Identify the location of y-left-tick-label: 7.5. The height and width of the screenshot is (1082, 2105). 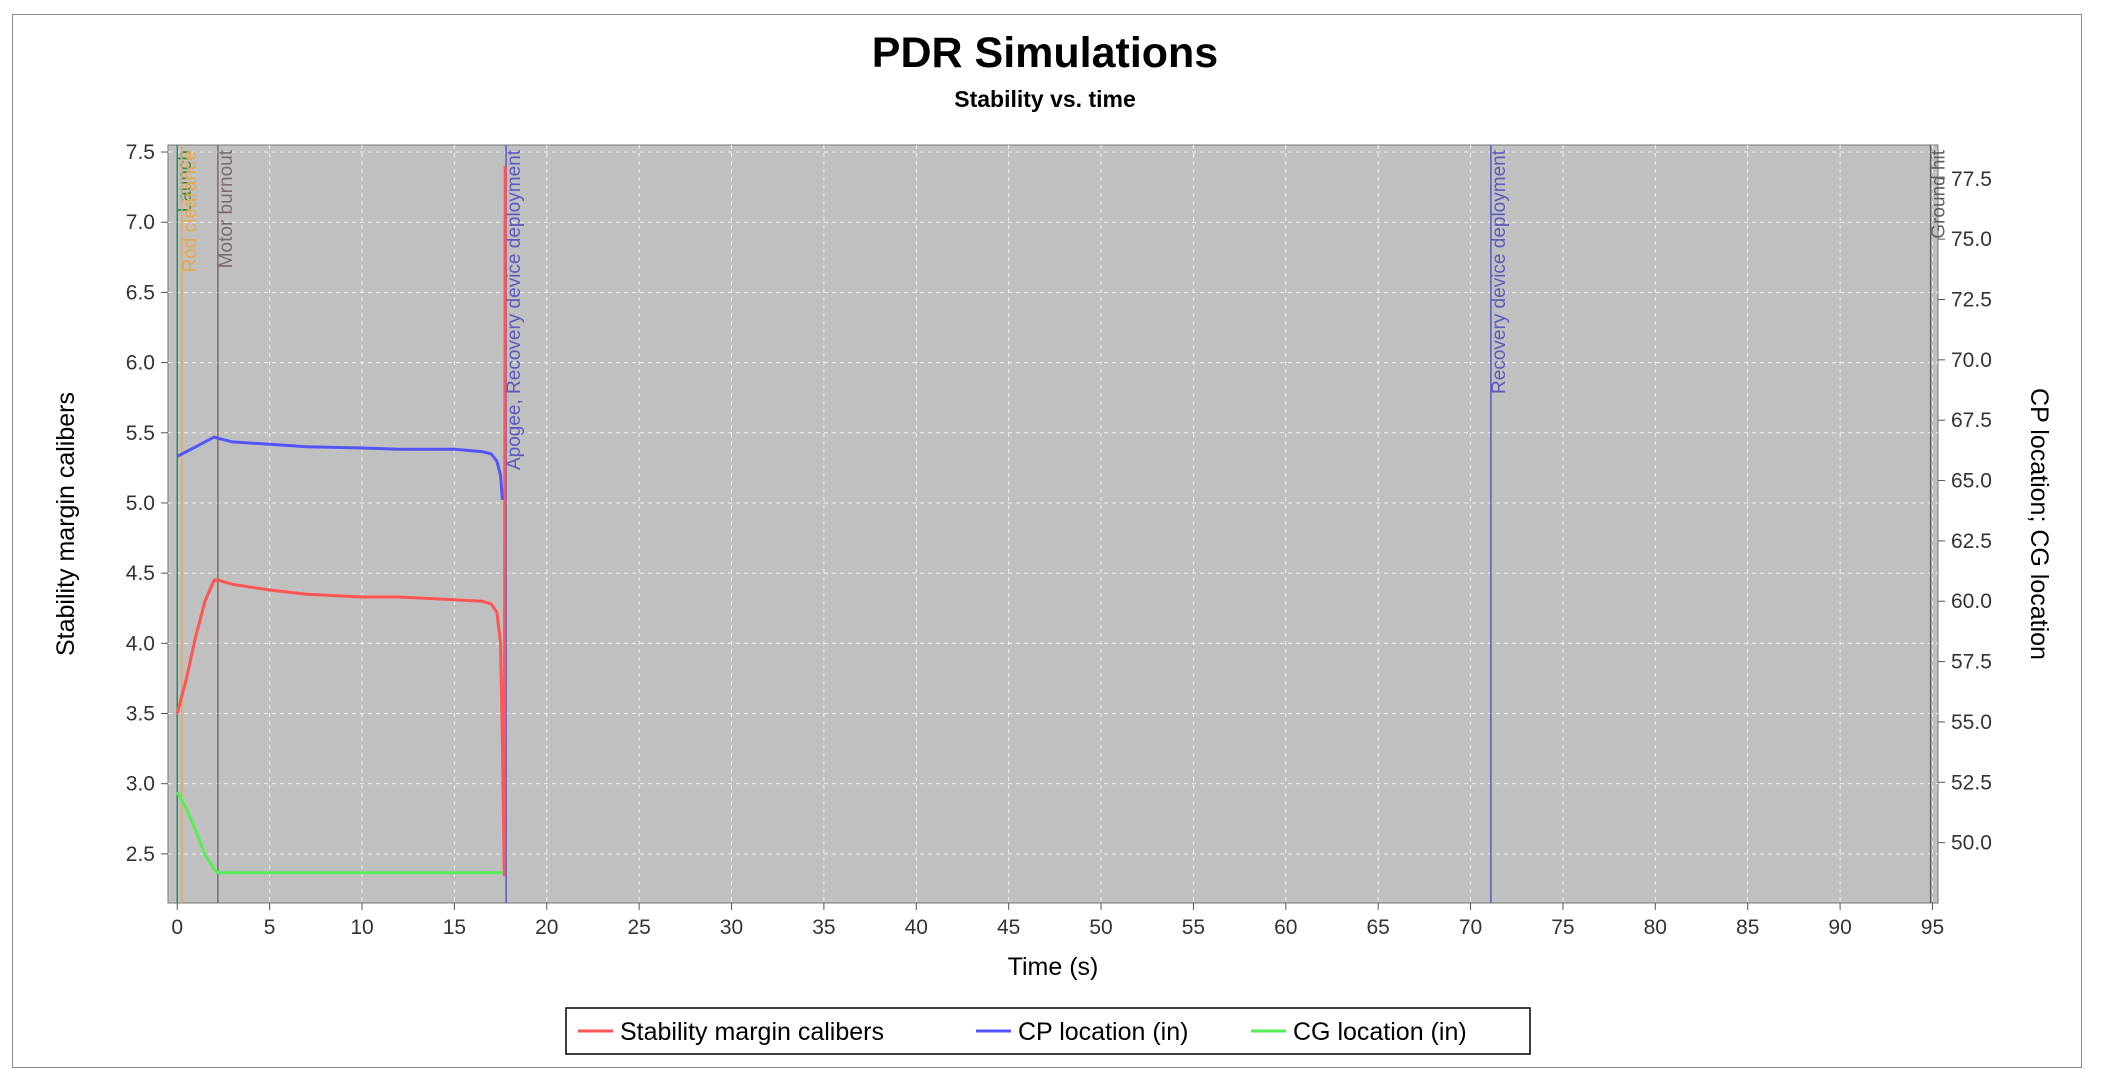
(140, 152).